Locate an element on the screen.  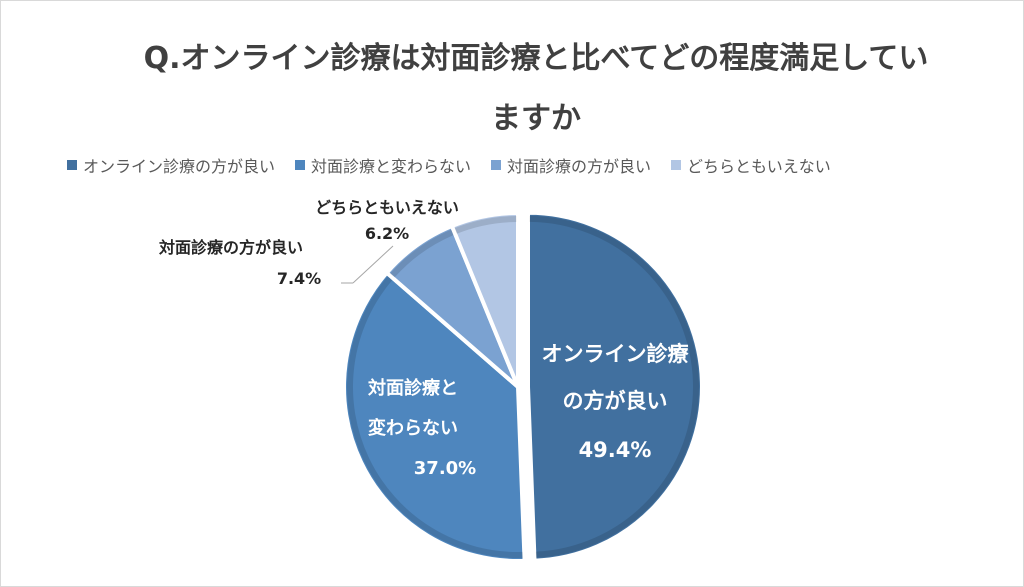
slice-label-same-line2: 変わらない is located at coordinates (413, 428).